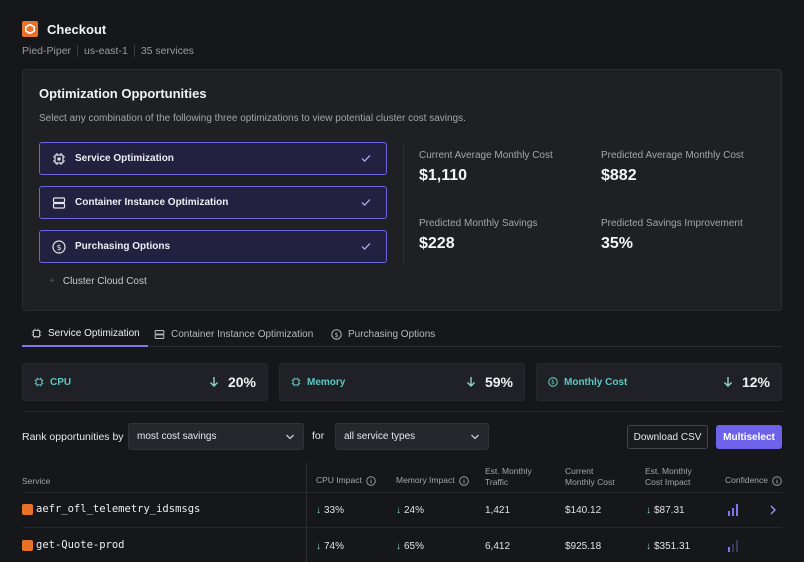 This screenshot has width=804, height=562. Describe the element at coordinates (124, 158) in the screenshot. I see `option-label: Service Optimization` at that location.